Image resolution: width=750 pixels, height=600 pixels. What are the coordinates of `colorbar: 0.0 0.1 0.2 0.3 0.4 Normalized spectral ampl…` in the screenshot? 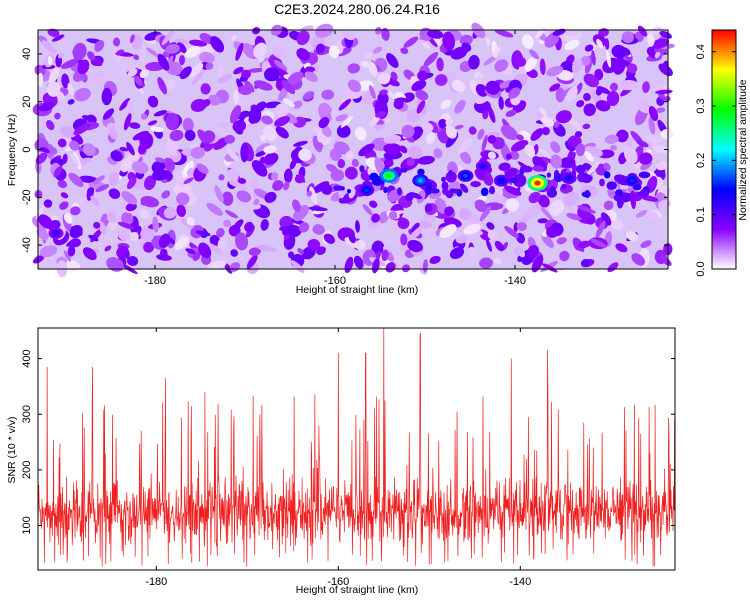 It's located at (722, 153).